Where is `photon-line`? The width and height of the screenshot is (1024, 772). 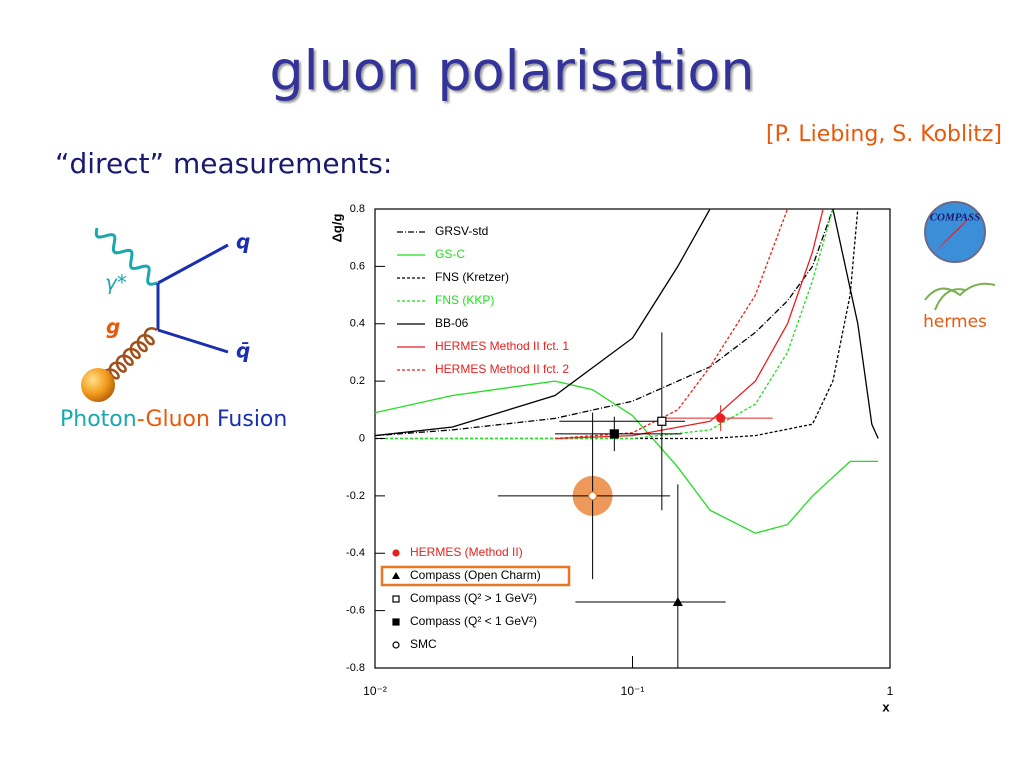
photon-line is located at coordinates (126, 256).